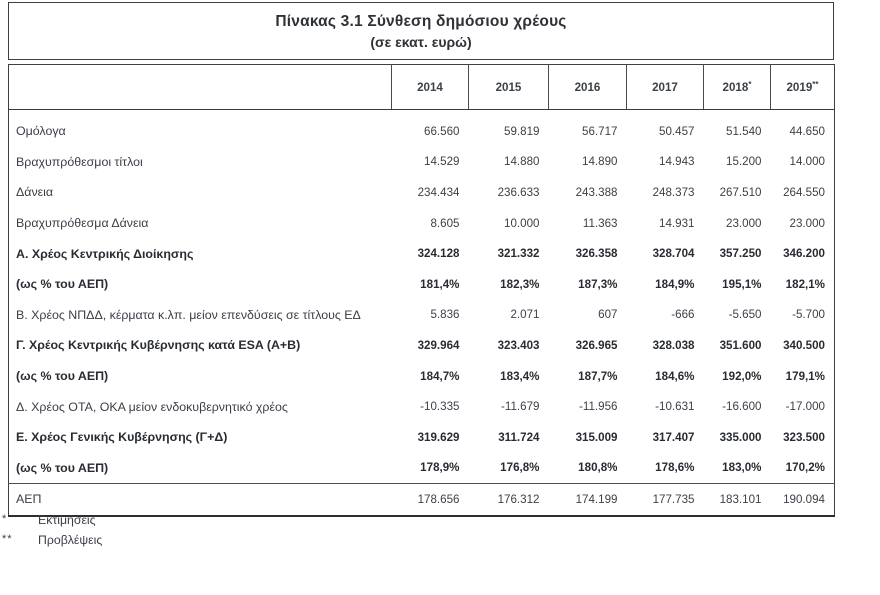 This screenshot has height=595, width=880. What do you see at coordinates (522, 223) in the screenshot?
I see `cell-value: 10.000` at bounding box center [522, 223].